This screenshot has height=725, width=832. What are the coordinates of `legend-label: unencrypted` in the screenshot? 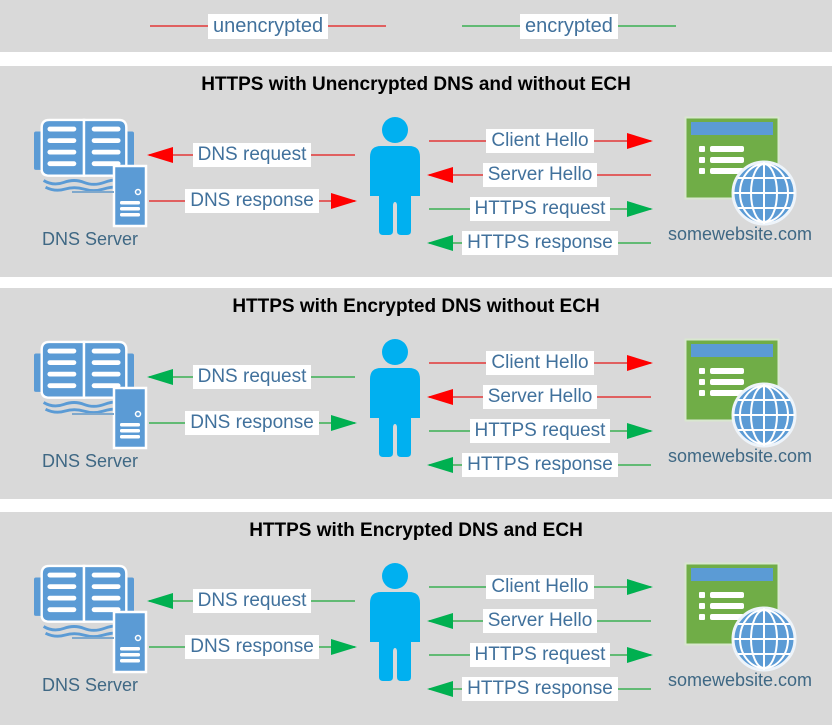 It's located at (268, 26).